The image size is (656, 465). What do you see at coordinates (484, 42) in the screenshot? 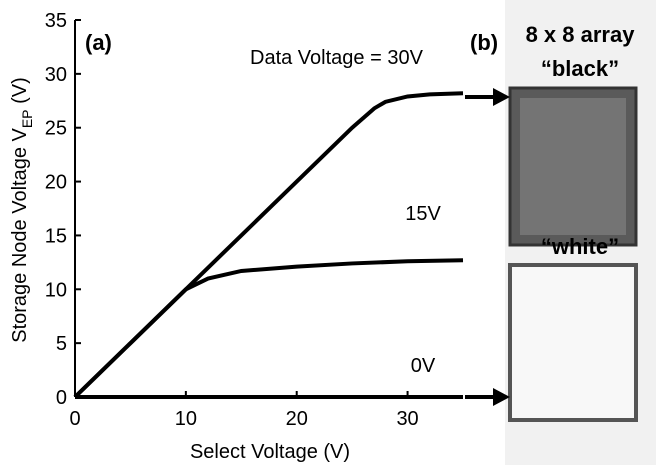
I see `panel-b-label: (b)` at bounding box center [484, 42].